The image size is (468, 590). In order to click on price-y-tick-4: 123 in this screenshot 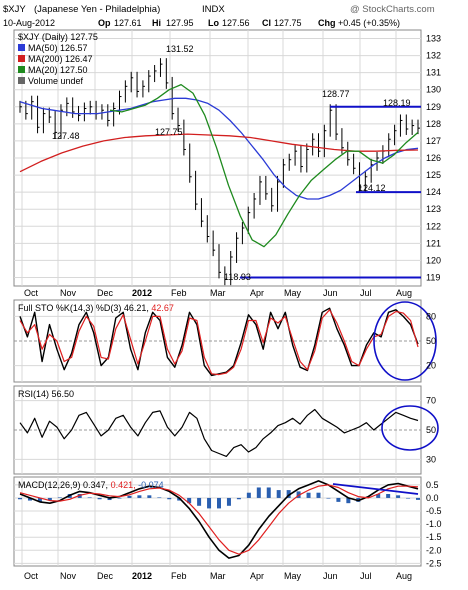, I will do `click(433, 209)`.